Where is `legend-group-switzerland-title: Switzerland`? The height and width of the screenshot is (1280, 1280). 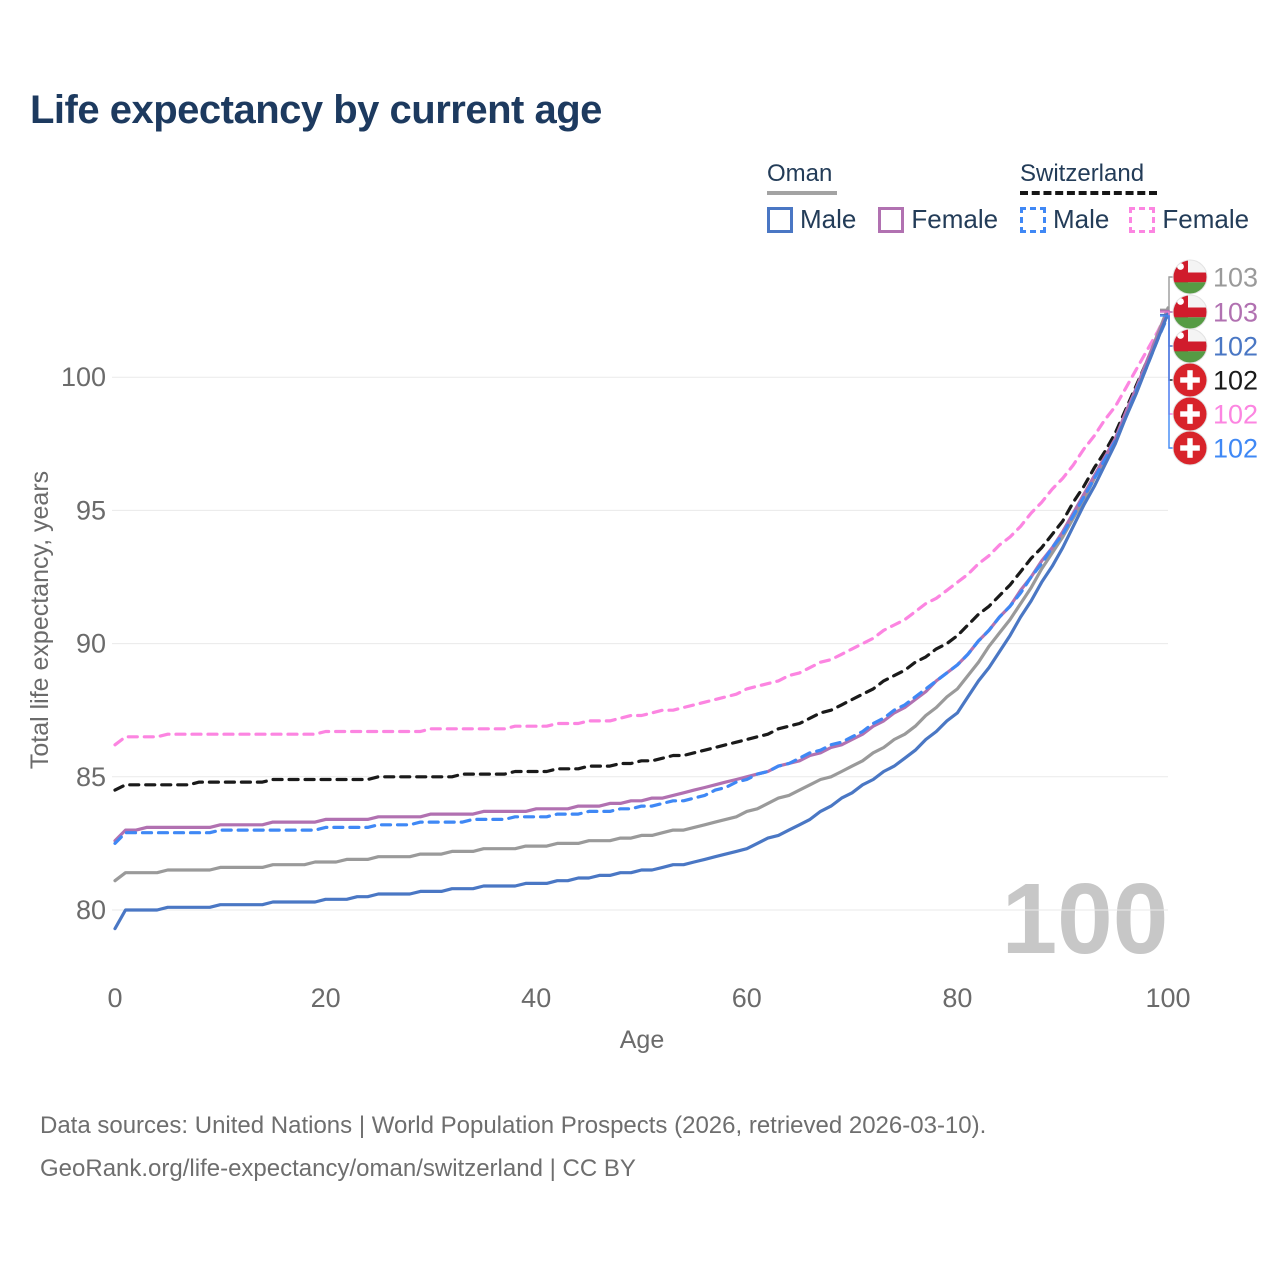
legend-group-switzerland-title: Switzerland is located at coordinates (1082, 173).